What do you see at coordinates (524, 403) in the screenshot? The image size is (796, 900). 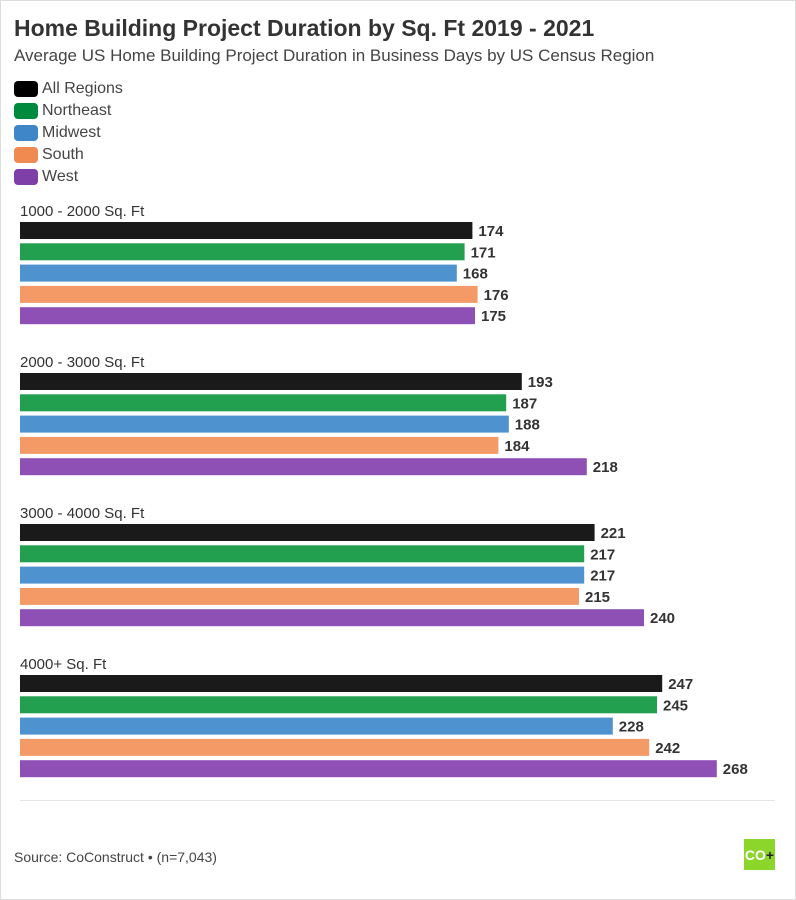 I see `data-label: 187` at bounding box center [524, 403].